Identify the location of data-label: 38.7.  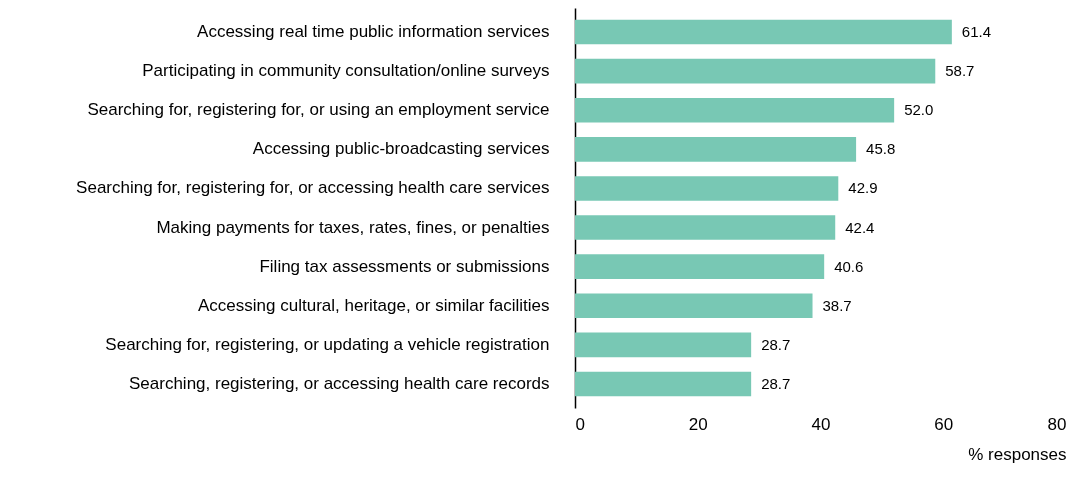
(837, 305).